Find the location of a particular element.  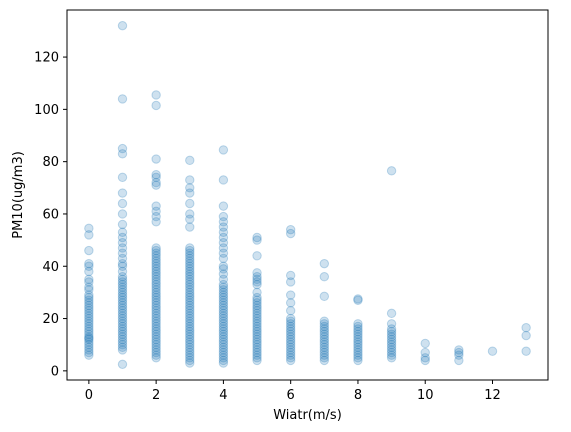

y-tick-label: 60 is located at coordinates (50, 214).